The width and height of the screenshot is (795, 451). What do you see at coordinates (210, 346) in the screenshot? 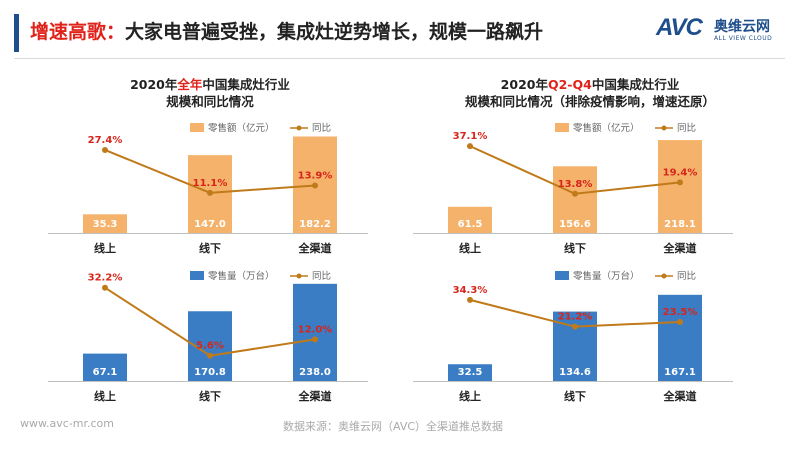
I see `yoy-value-label: 5.6%` at bounding box center [210, 346].